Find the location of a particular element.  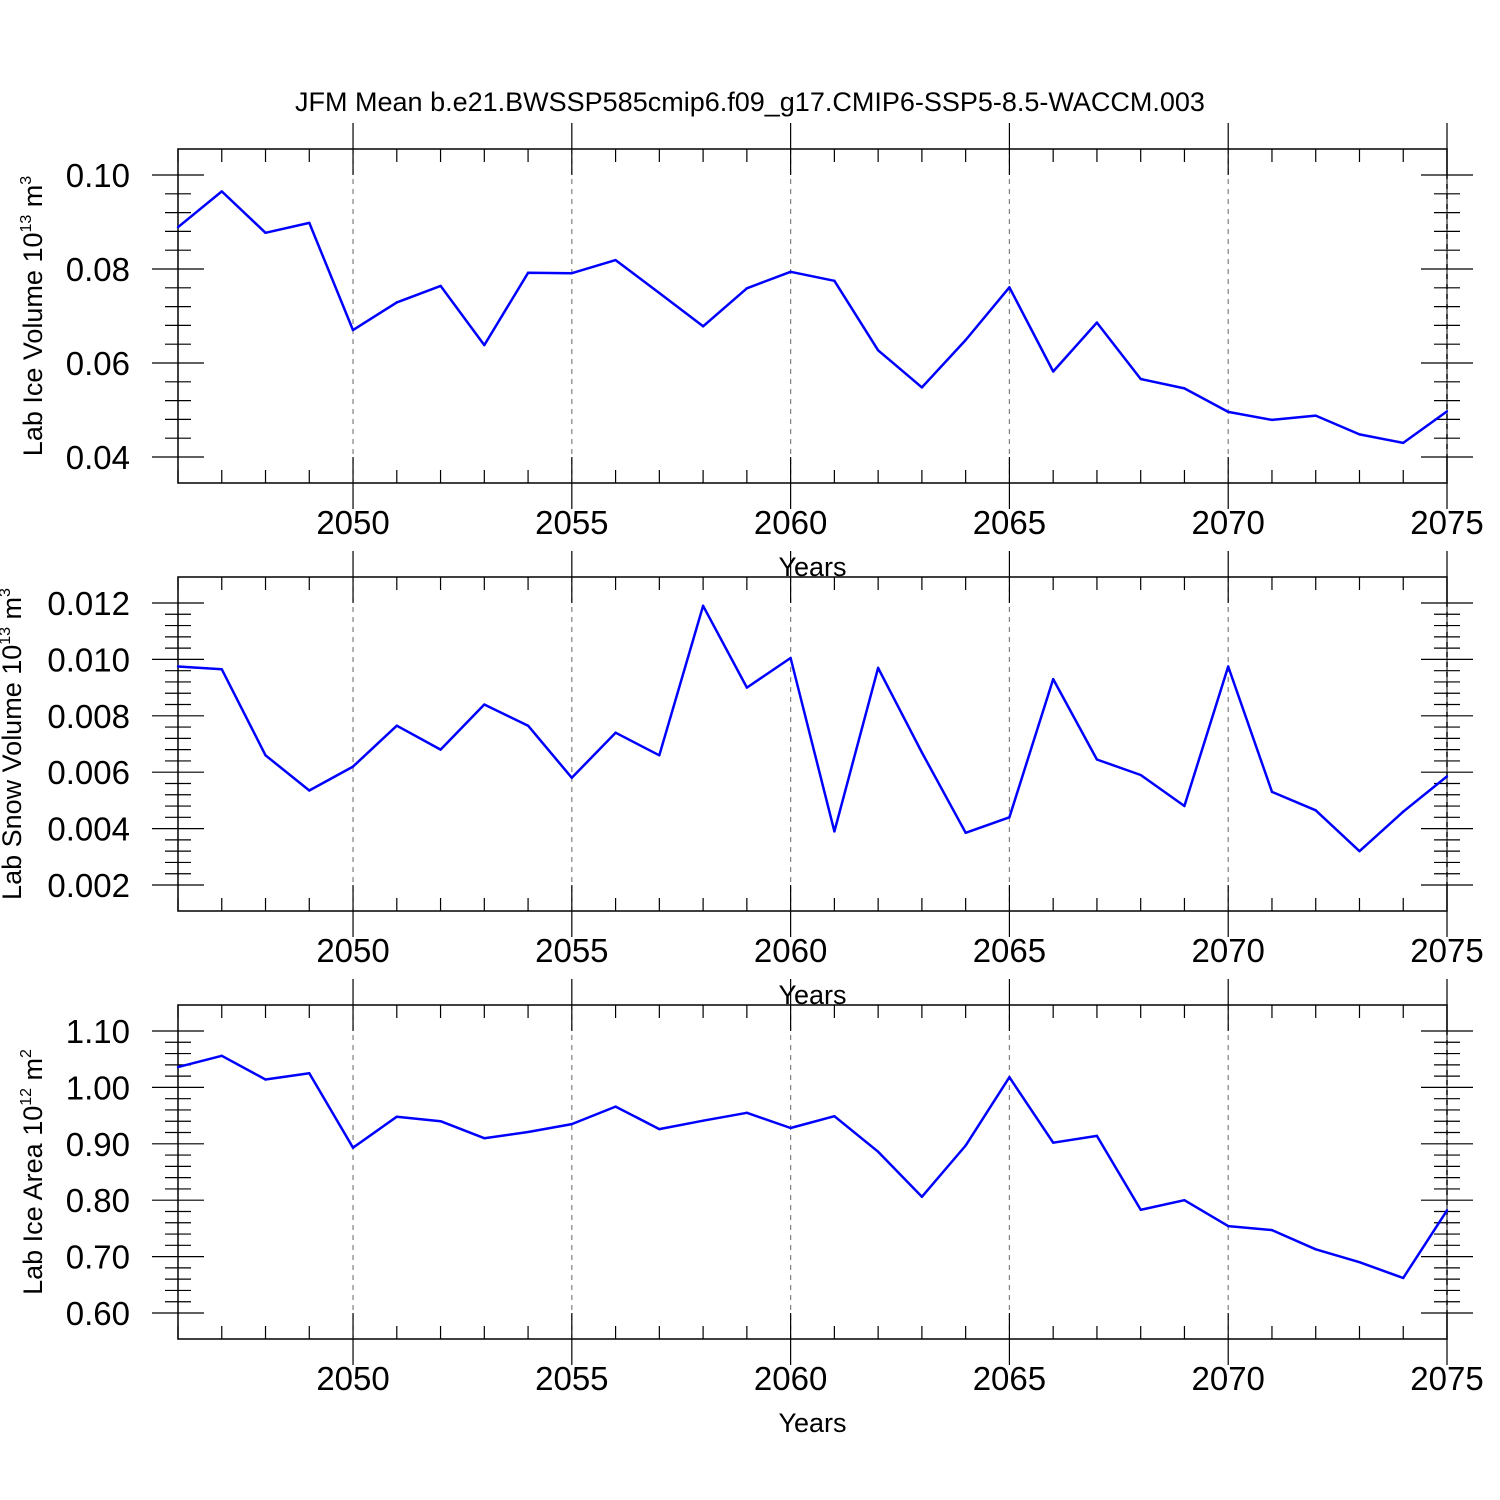

y-tick-label: 1.00 is located at coordinates (98, 1087).